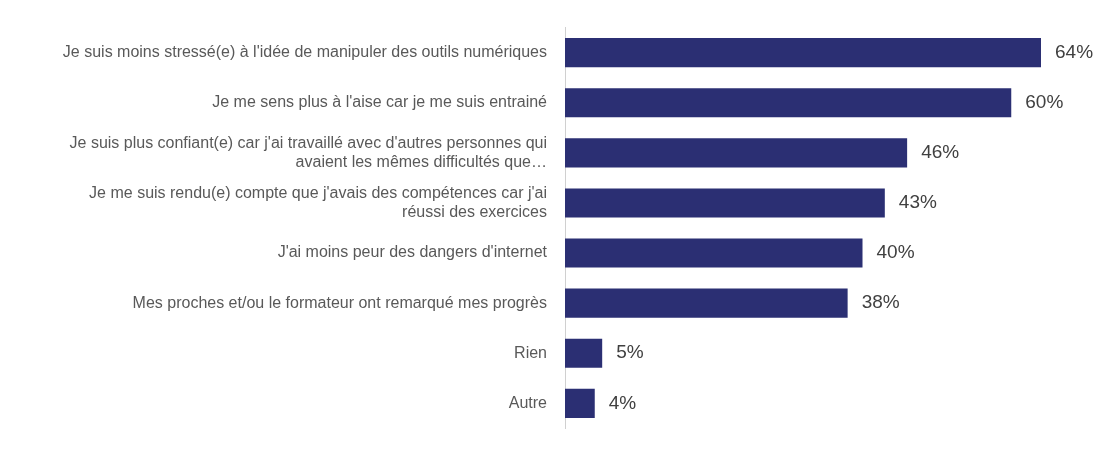 The width and height of the screenshot is (1103, 456). What do you see at coordinates (304, 52) in the screenshot?
I see `y-tick-label: Je suis moins stressé(e) à l'idée de manipuler des outils numériques` at bounding box center [304, 52].